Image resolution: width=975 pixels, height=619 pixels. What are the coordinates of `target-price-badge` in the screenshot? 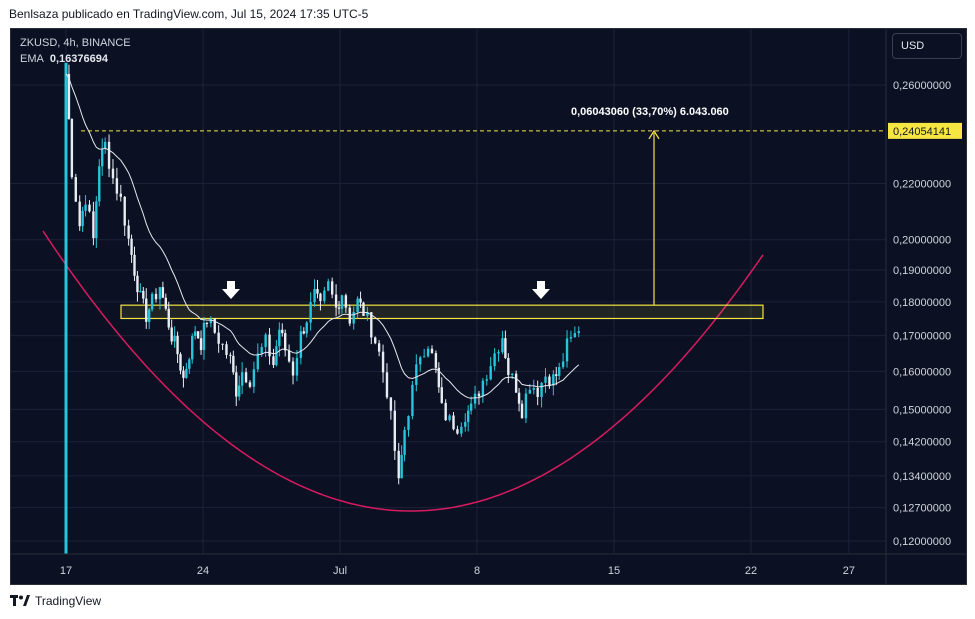 It's located at (925, 130).